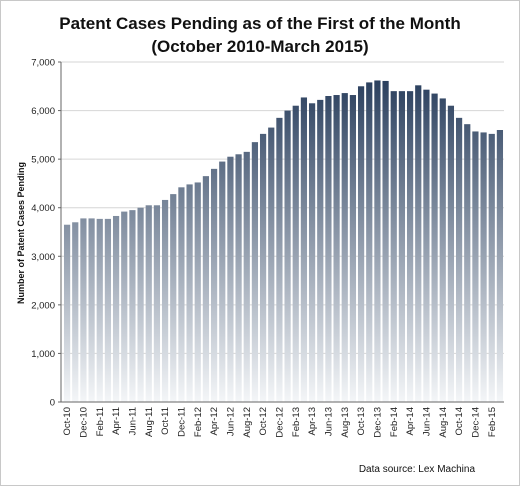 The height and width of the screenshot is (486, 520). Describe the element at coordinates (296, 422) in the screenshot. I see `x-tick-label: Feb-13` at that location.